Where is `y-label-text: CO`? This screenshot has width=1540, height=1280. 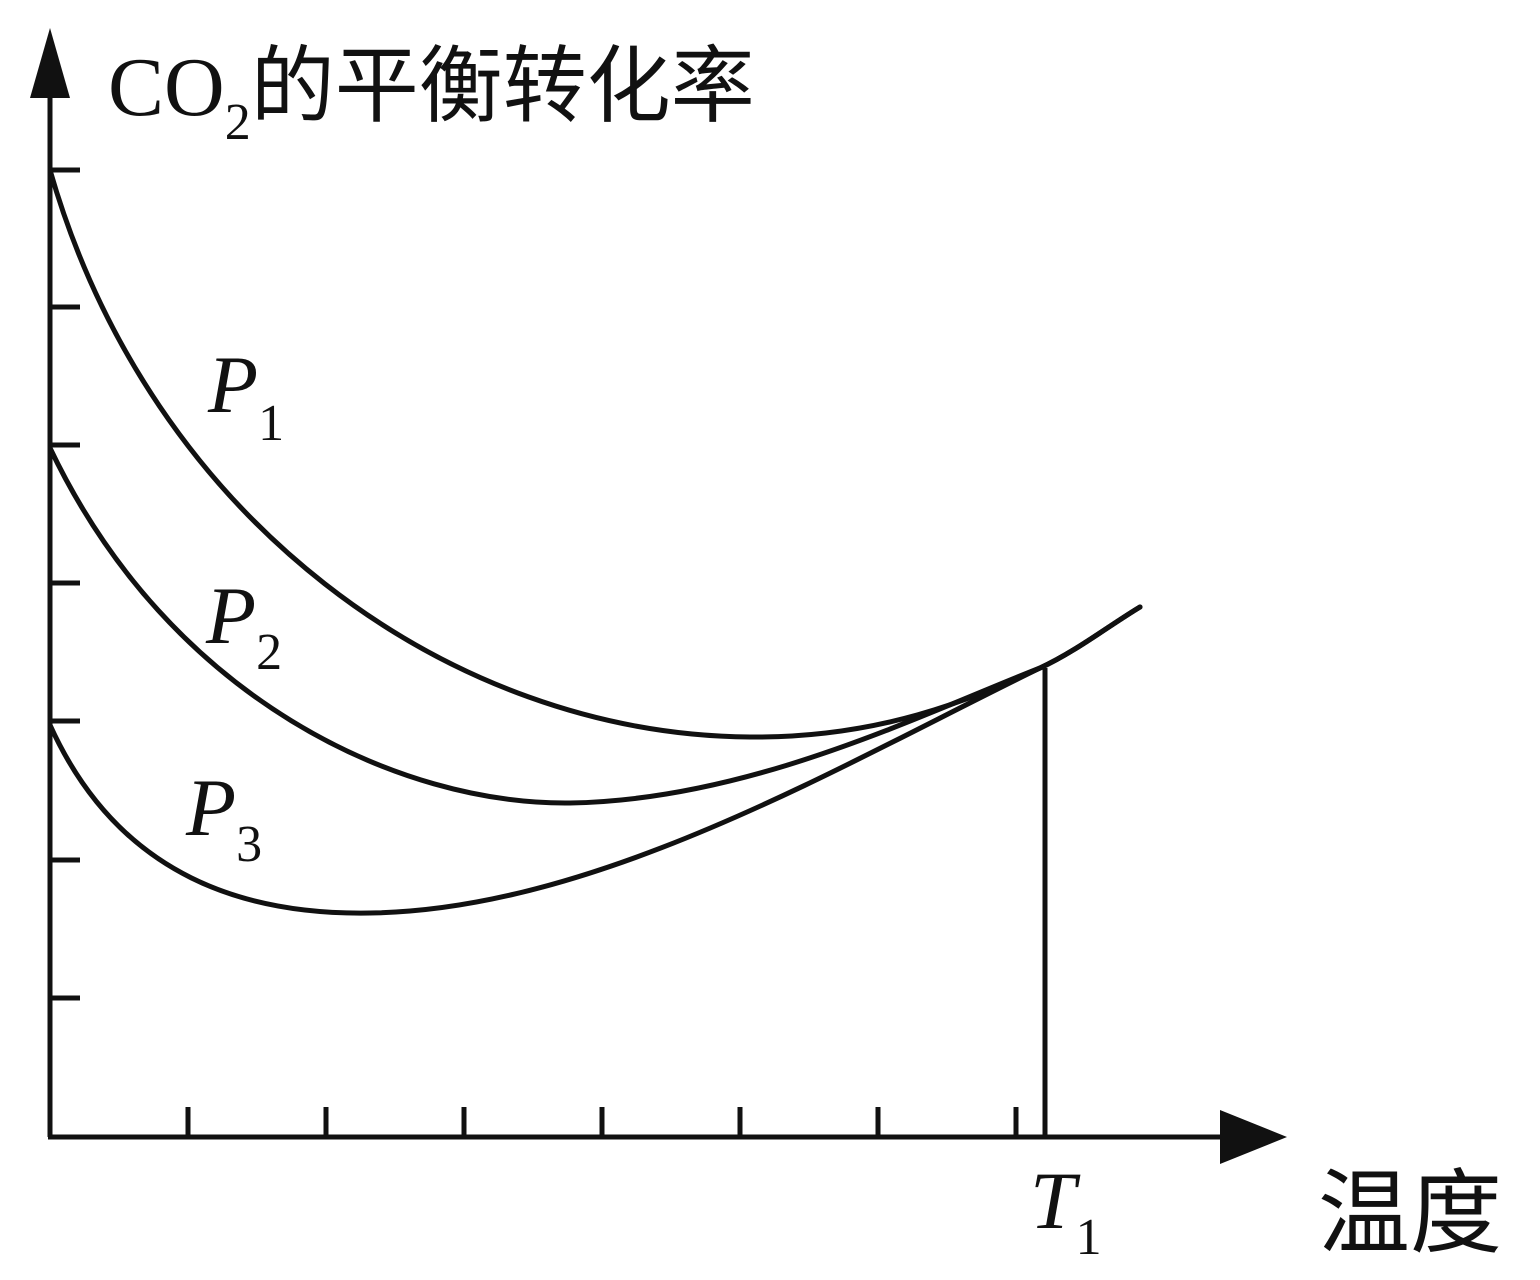
y-label-text: CO is located at coordinates (166, 87).